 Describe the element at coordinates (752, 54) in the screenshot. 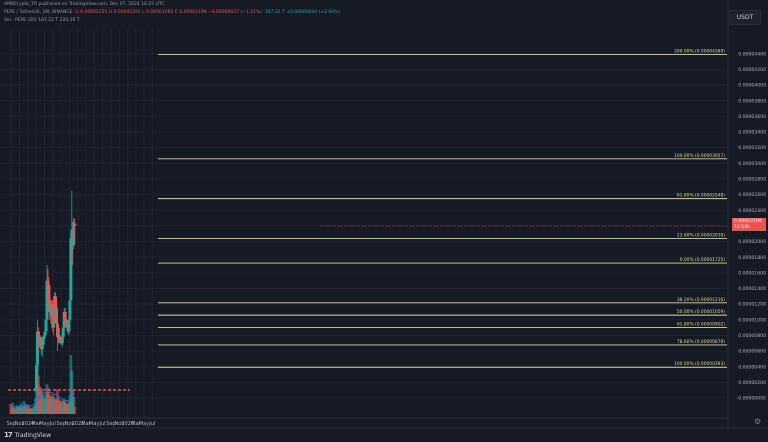

I see `price-tick-label: 0.00004400` at that location.